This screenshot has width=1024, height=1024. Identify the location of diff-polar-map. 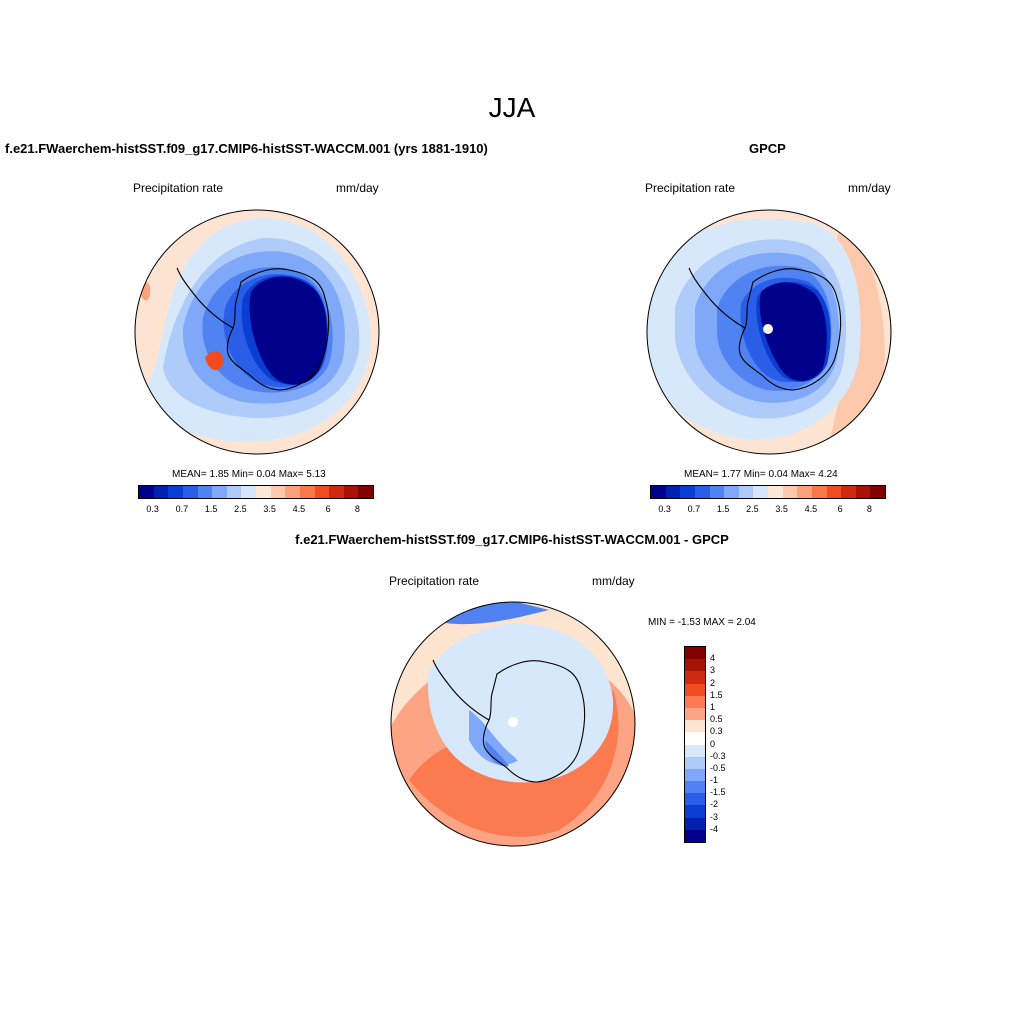
(513, 724).